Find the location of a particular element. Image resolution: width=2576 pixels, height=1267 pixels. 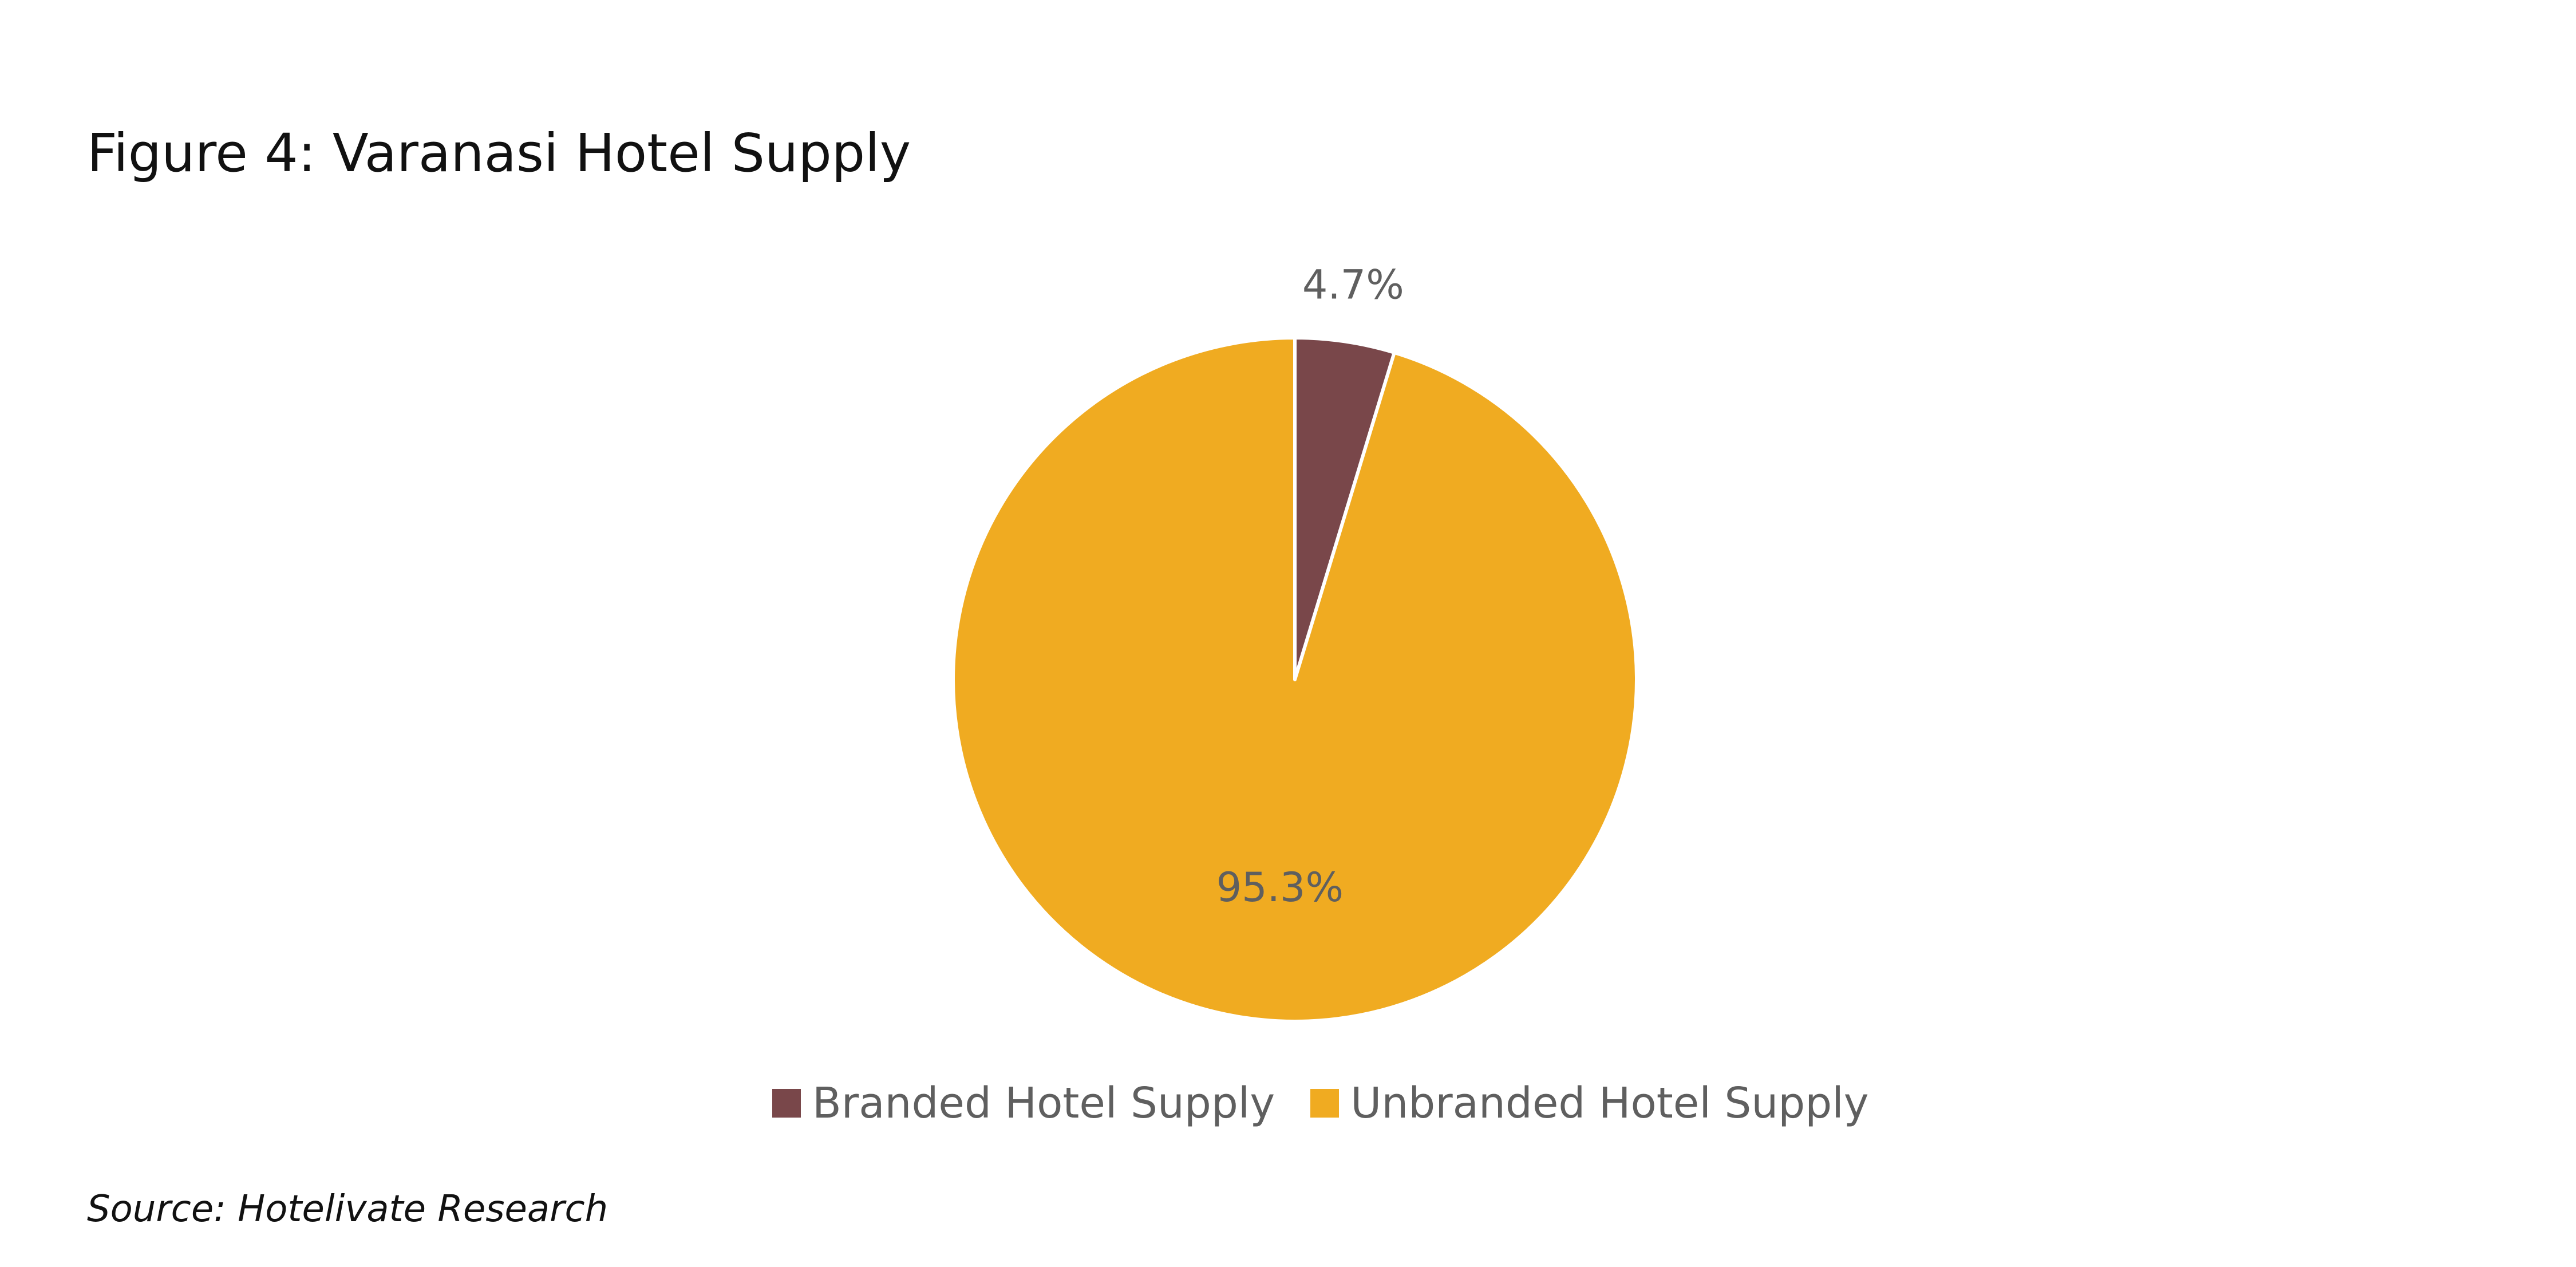

legend-label-branded: Branded Hotel Supply is located at coordinates (1043, 1103).